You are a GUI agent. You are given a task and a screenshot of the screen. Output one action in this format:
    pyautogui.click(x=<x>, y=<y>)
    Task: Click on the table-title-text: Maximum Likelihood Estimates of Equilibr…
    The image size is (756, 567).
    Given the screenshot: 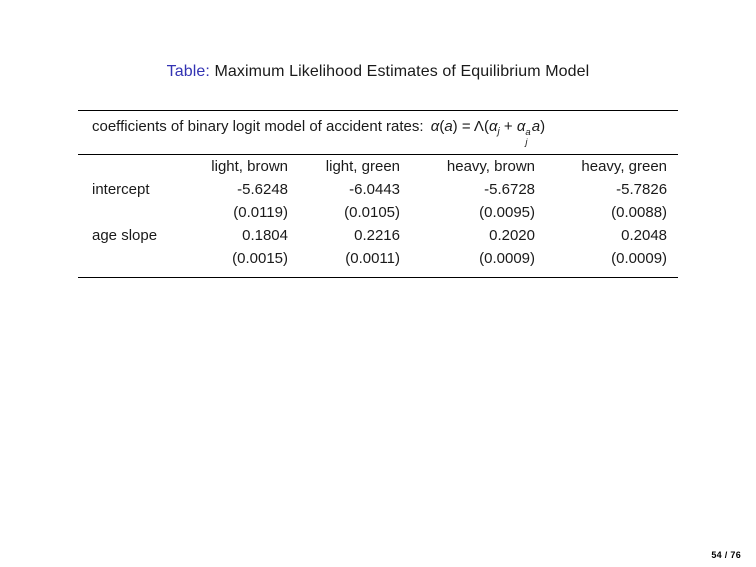 What is the action you would take?
    pyautogui.click(x=402, y=71)
    